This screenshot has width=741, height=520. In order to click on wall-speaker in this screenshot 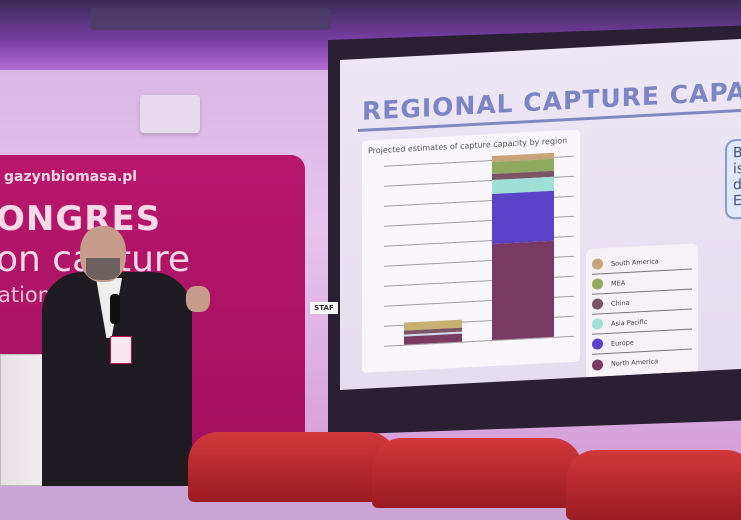, I will do `click(170, 114)`.